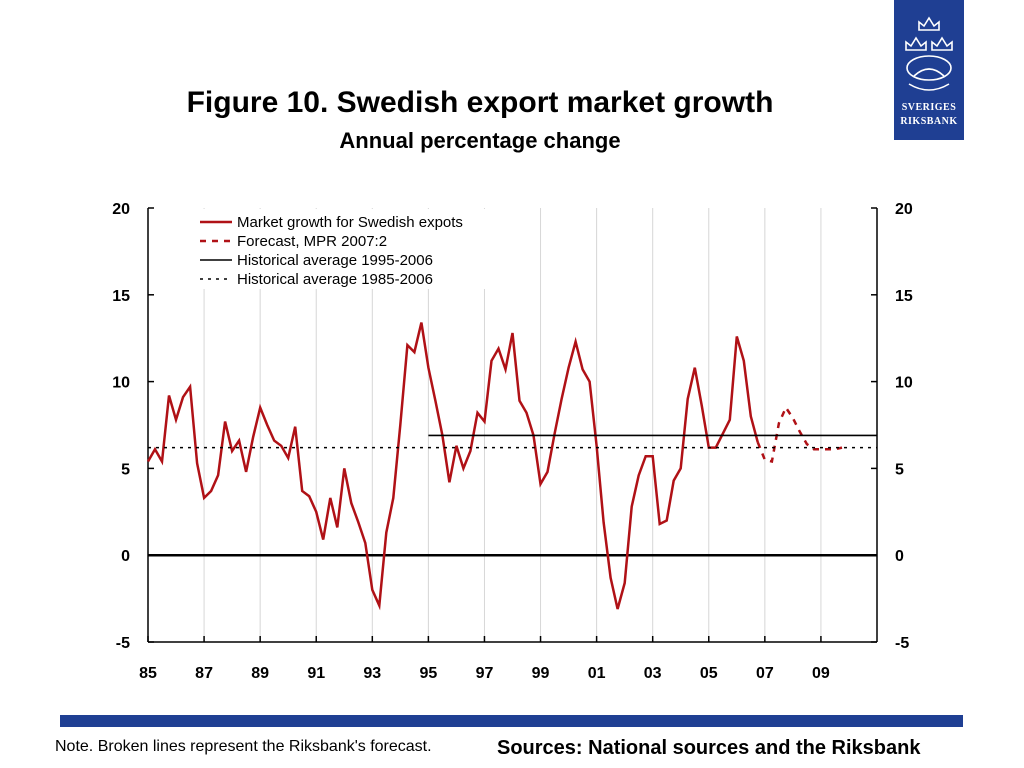 This screenshot has height=768, width=1024. Describe the element at coordinates (904, 296) in the screenshot. I see `y-tick-label-right: 15` at that location.